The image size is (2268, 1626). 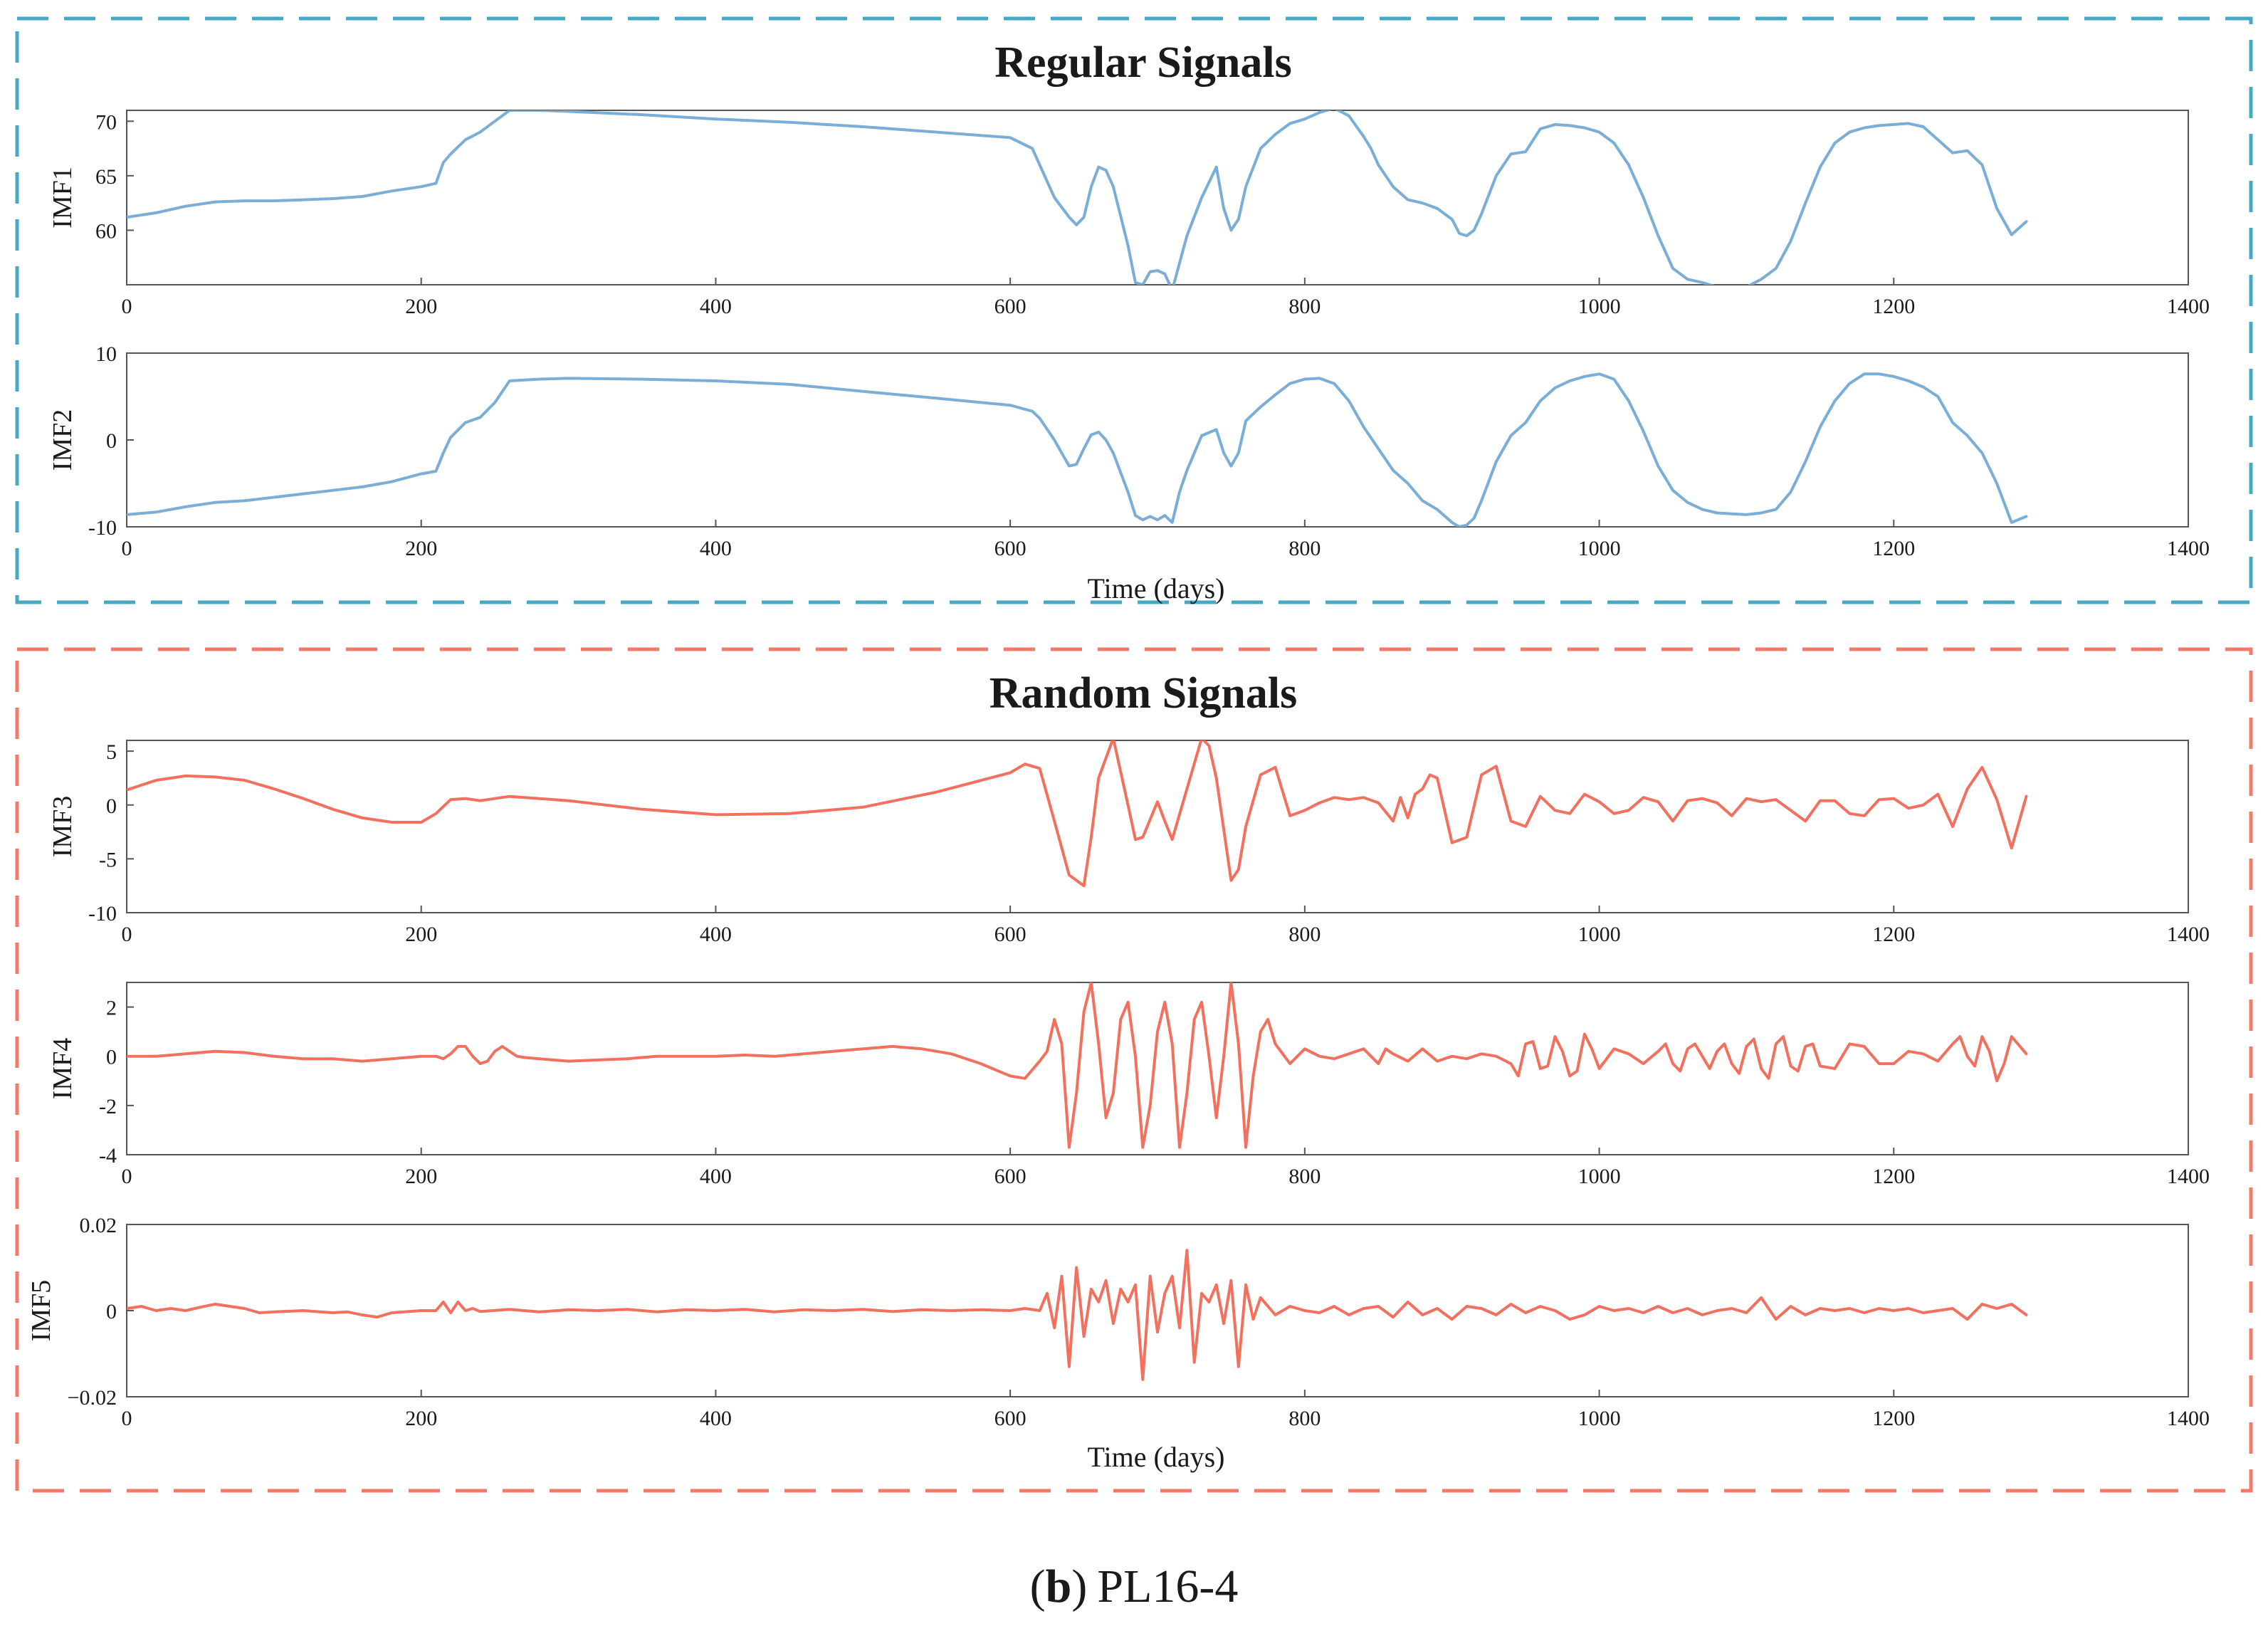 What do you see at coordinates (1304, 1419) in the screenshot?
I see `imf5-x-tick-label: 800` at bounding box center [1304, 1419].